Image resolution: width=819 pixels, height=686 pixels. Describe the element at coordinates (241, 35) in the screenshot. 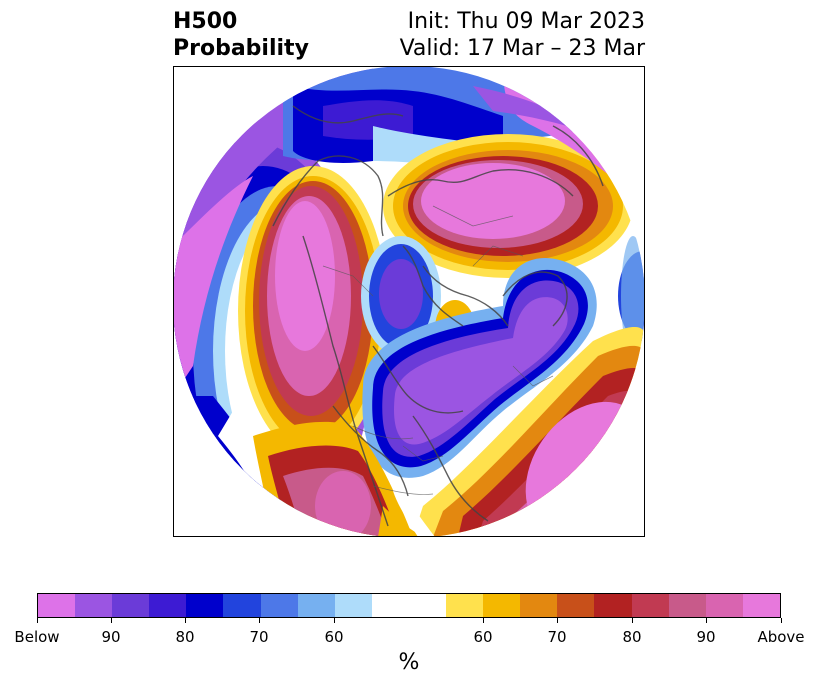

I see `title-block: H500 Probability` at that location.